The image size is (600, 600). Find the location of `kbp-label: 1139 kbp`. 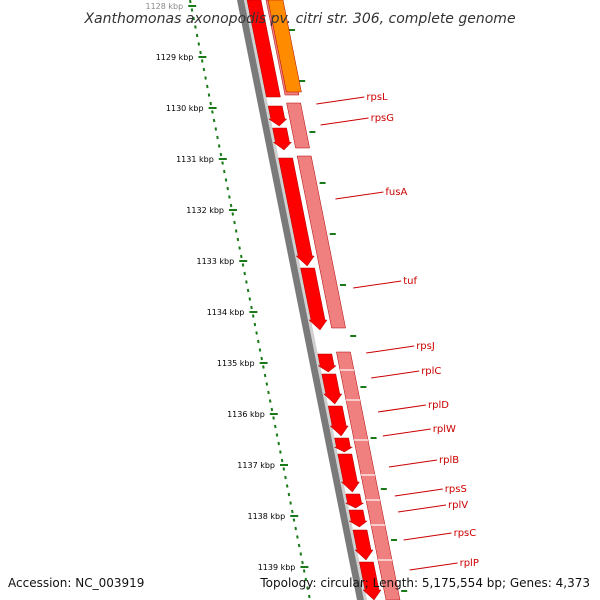

kbp-label: 1139 kbp is located at coordinates (277, 567).